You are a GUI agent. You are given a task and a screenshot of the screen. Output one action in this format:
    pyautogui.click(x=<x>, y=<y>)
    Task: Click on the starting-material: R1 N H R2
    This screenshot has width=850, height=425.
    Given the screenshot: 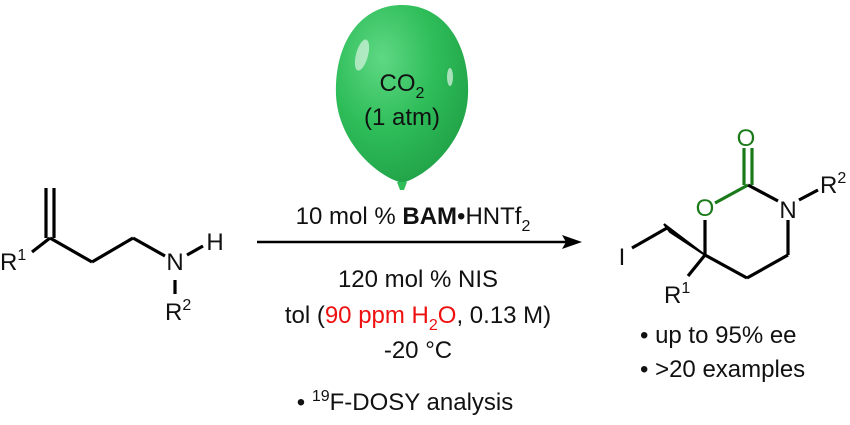 What is the action you would take?
    pyautogui.click(x=112, y=257)
    